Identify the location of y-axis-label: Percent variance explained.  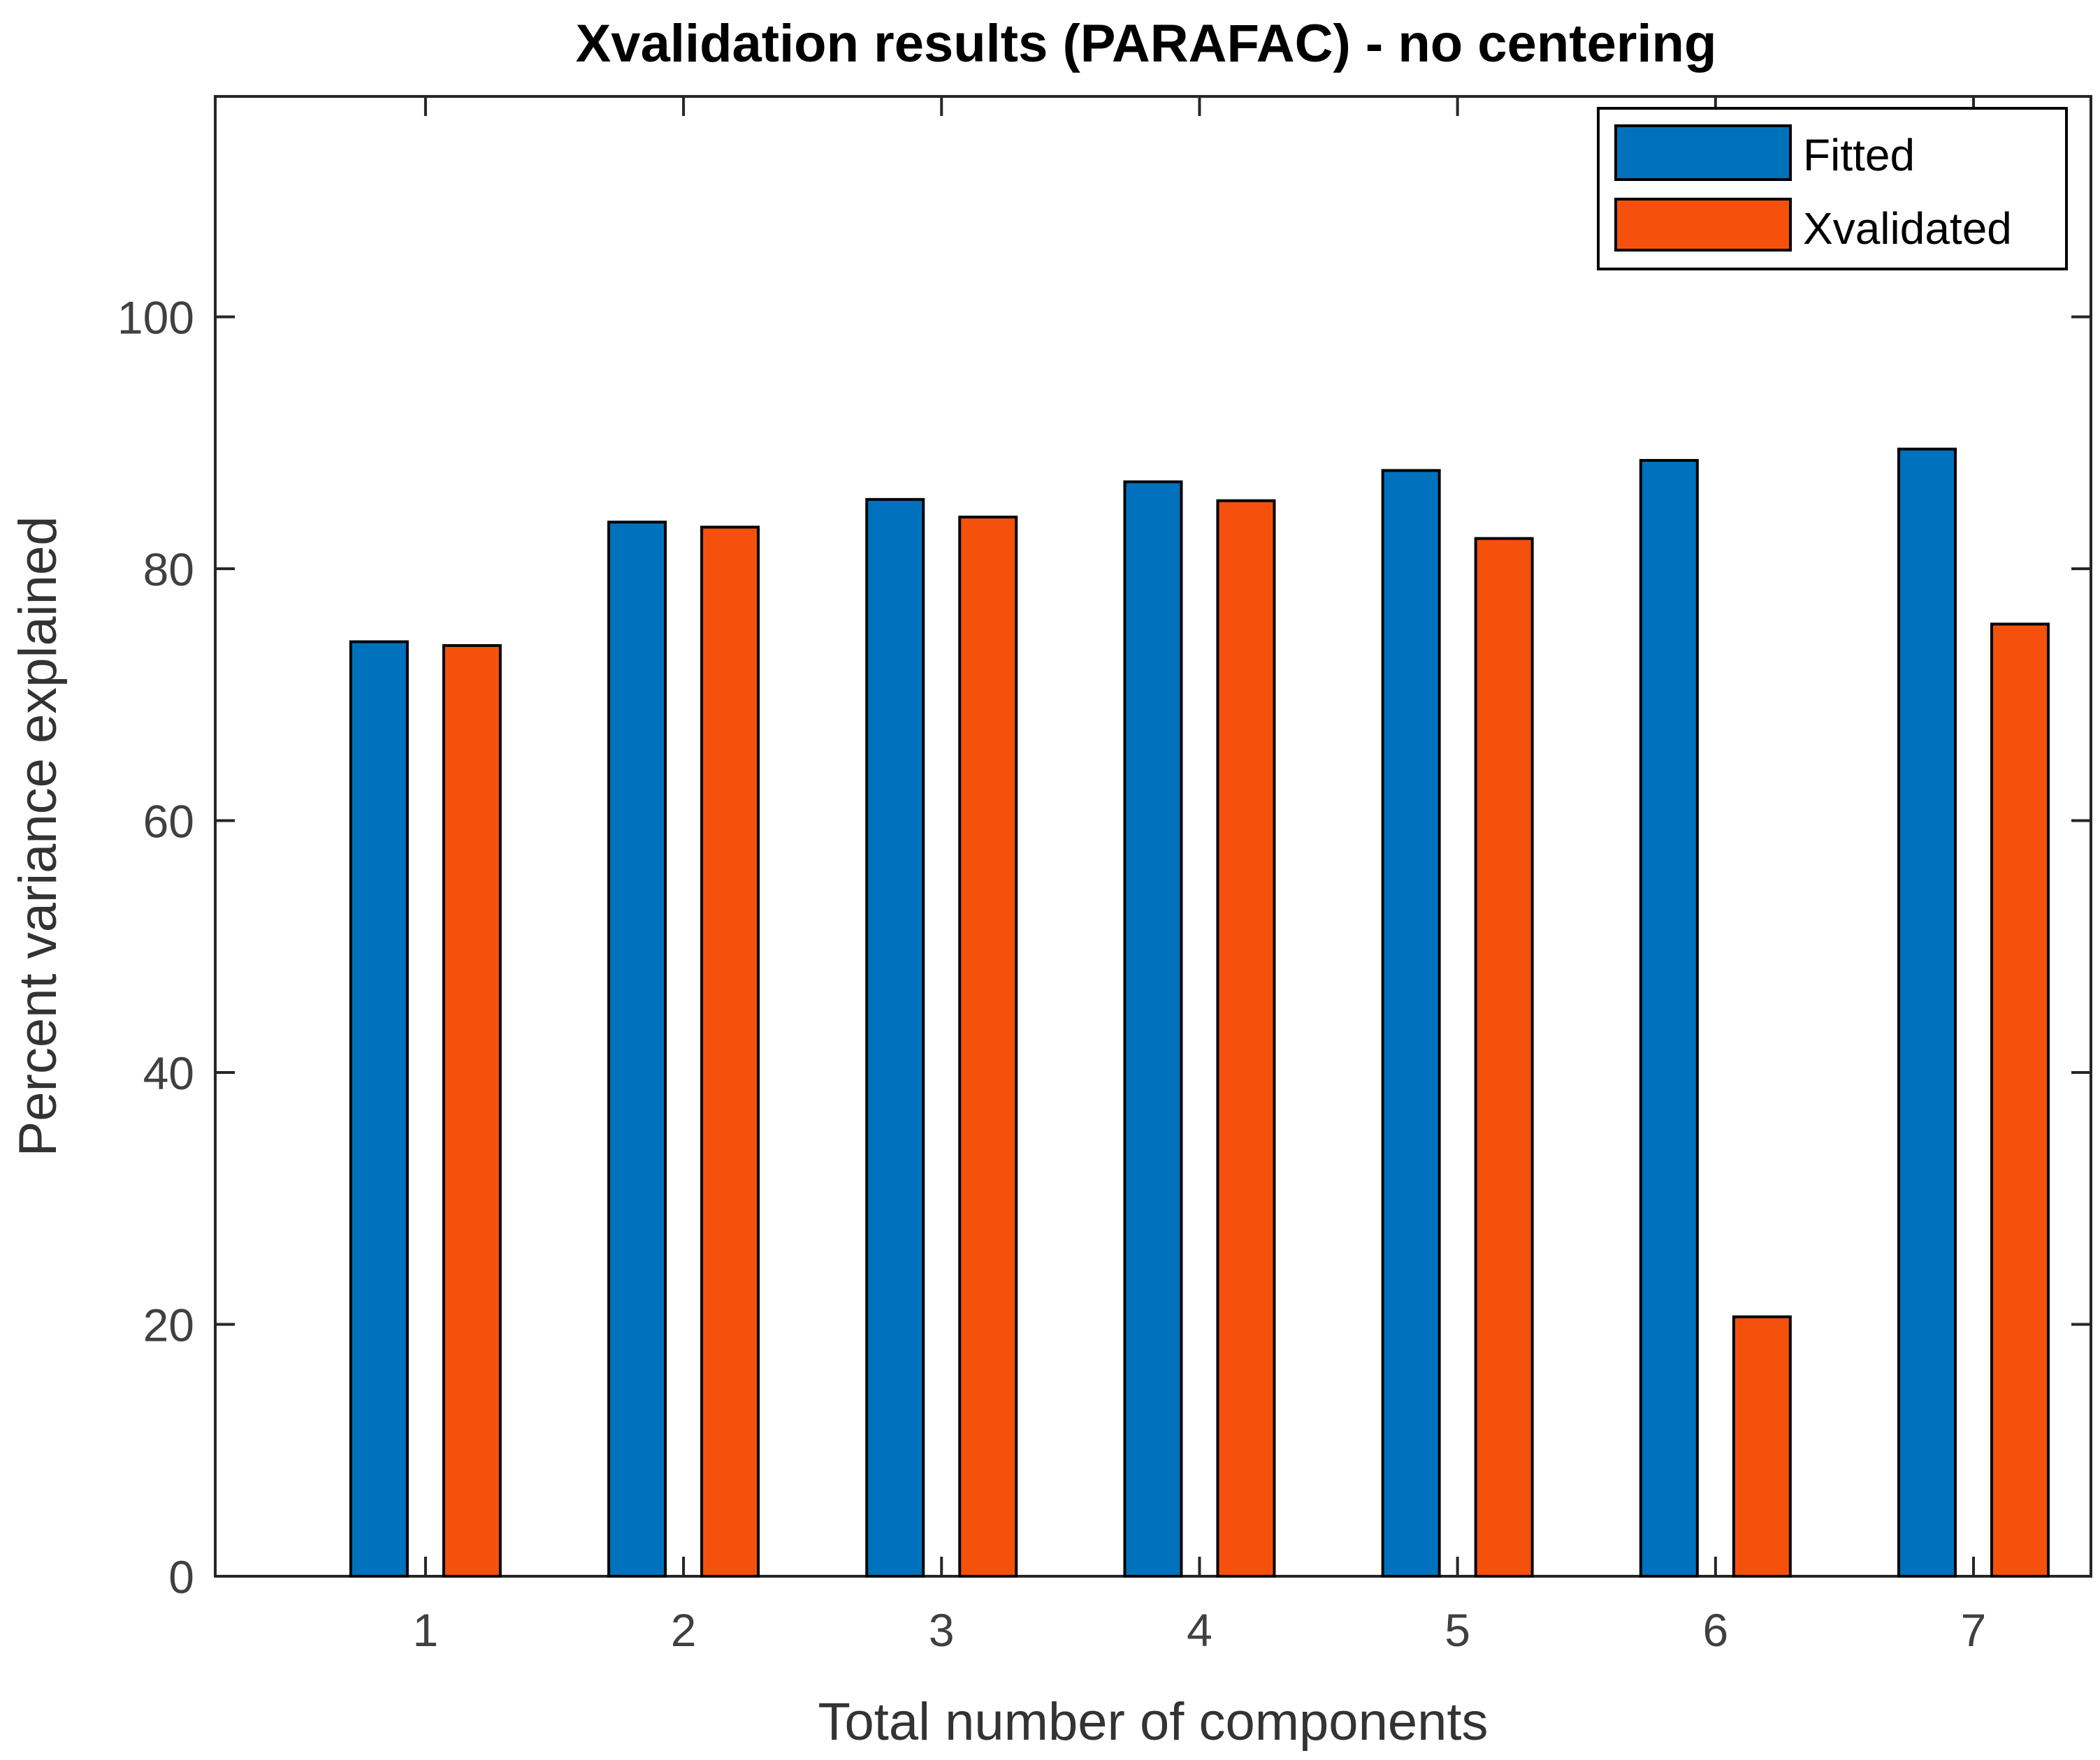
(38, 836).